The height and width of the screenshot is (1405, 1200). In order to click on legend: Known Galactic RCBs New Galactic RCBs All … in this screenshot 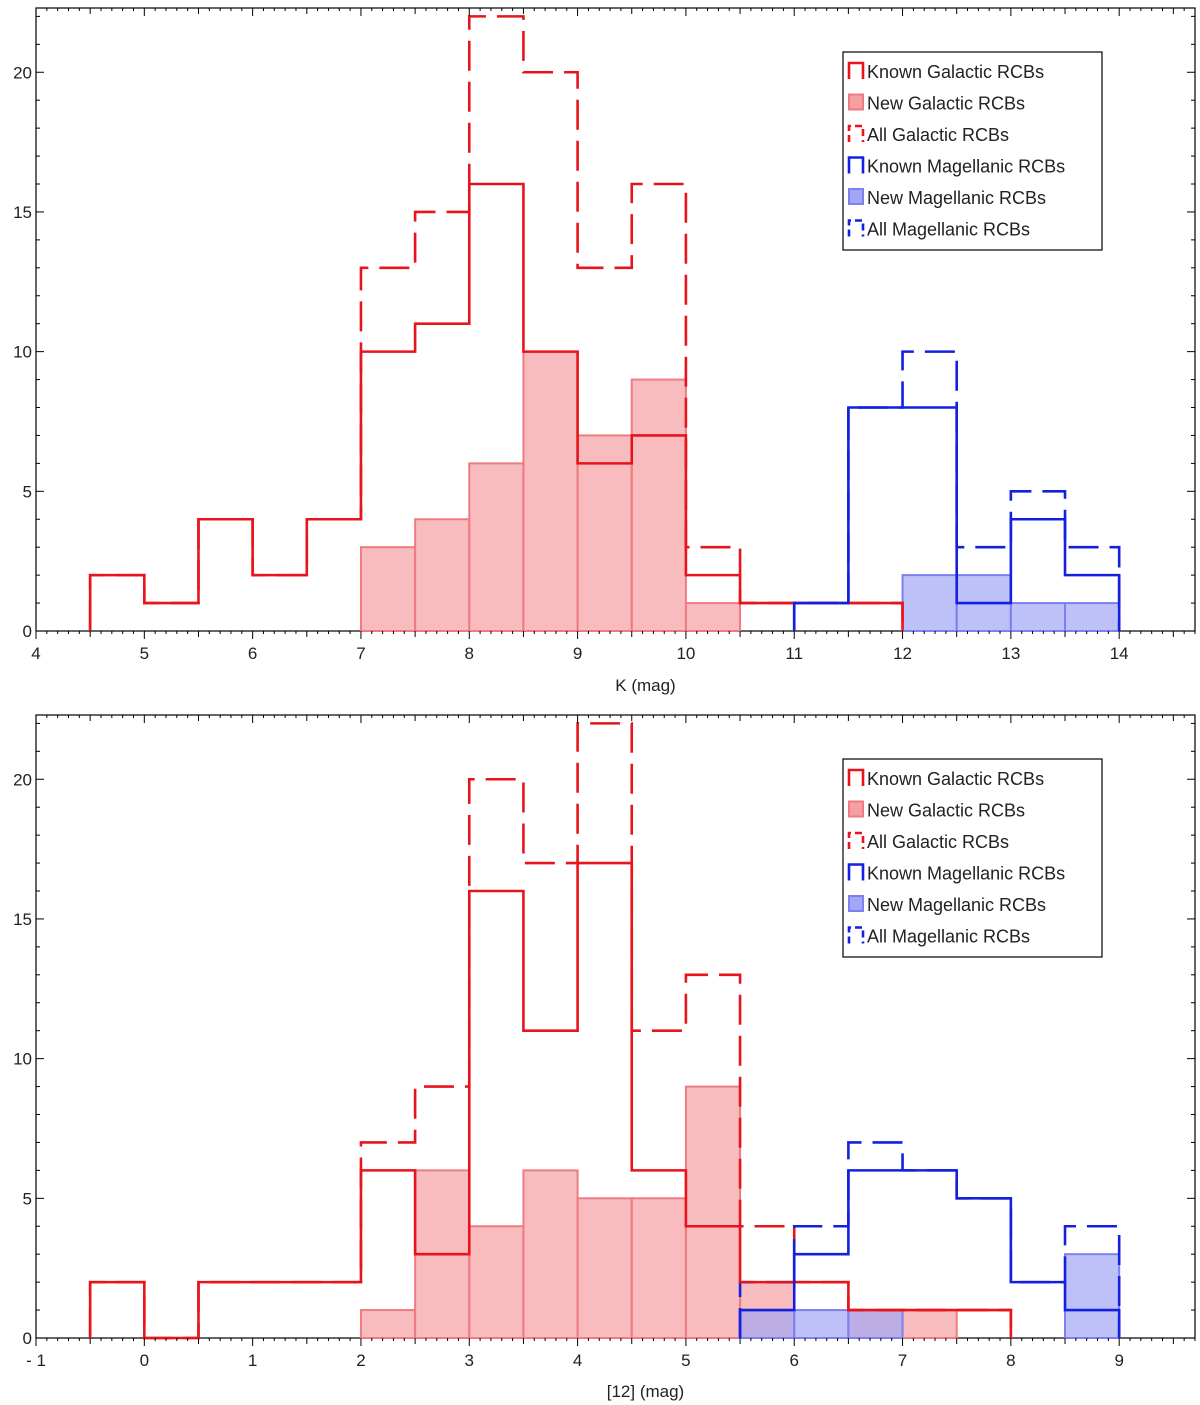, I will do `click(972, 151)`.